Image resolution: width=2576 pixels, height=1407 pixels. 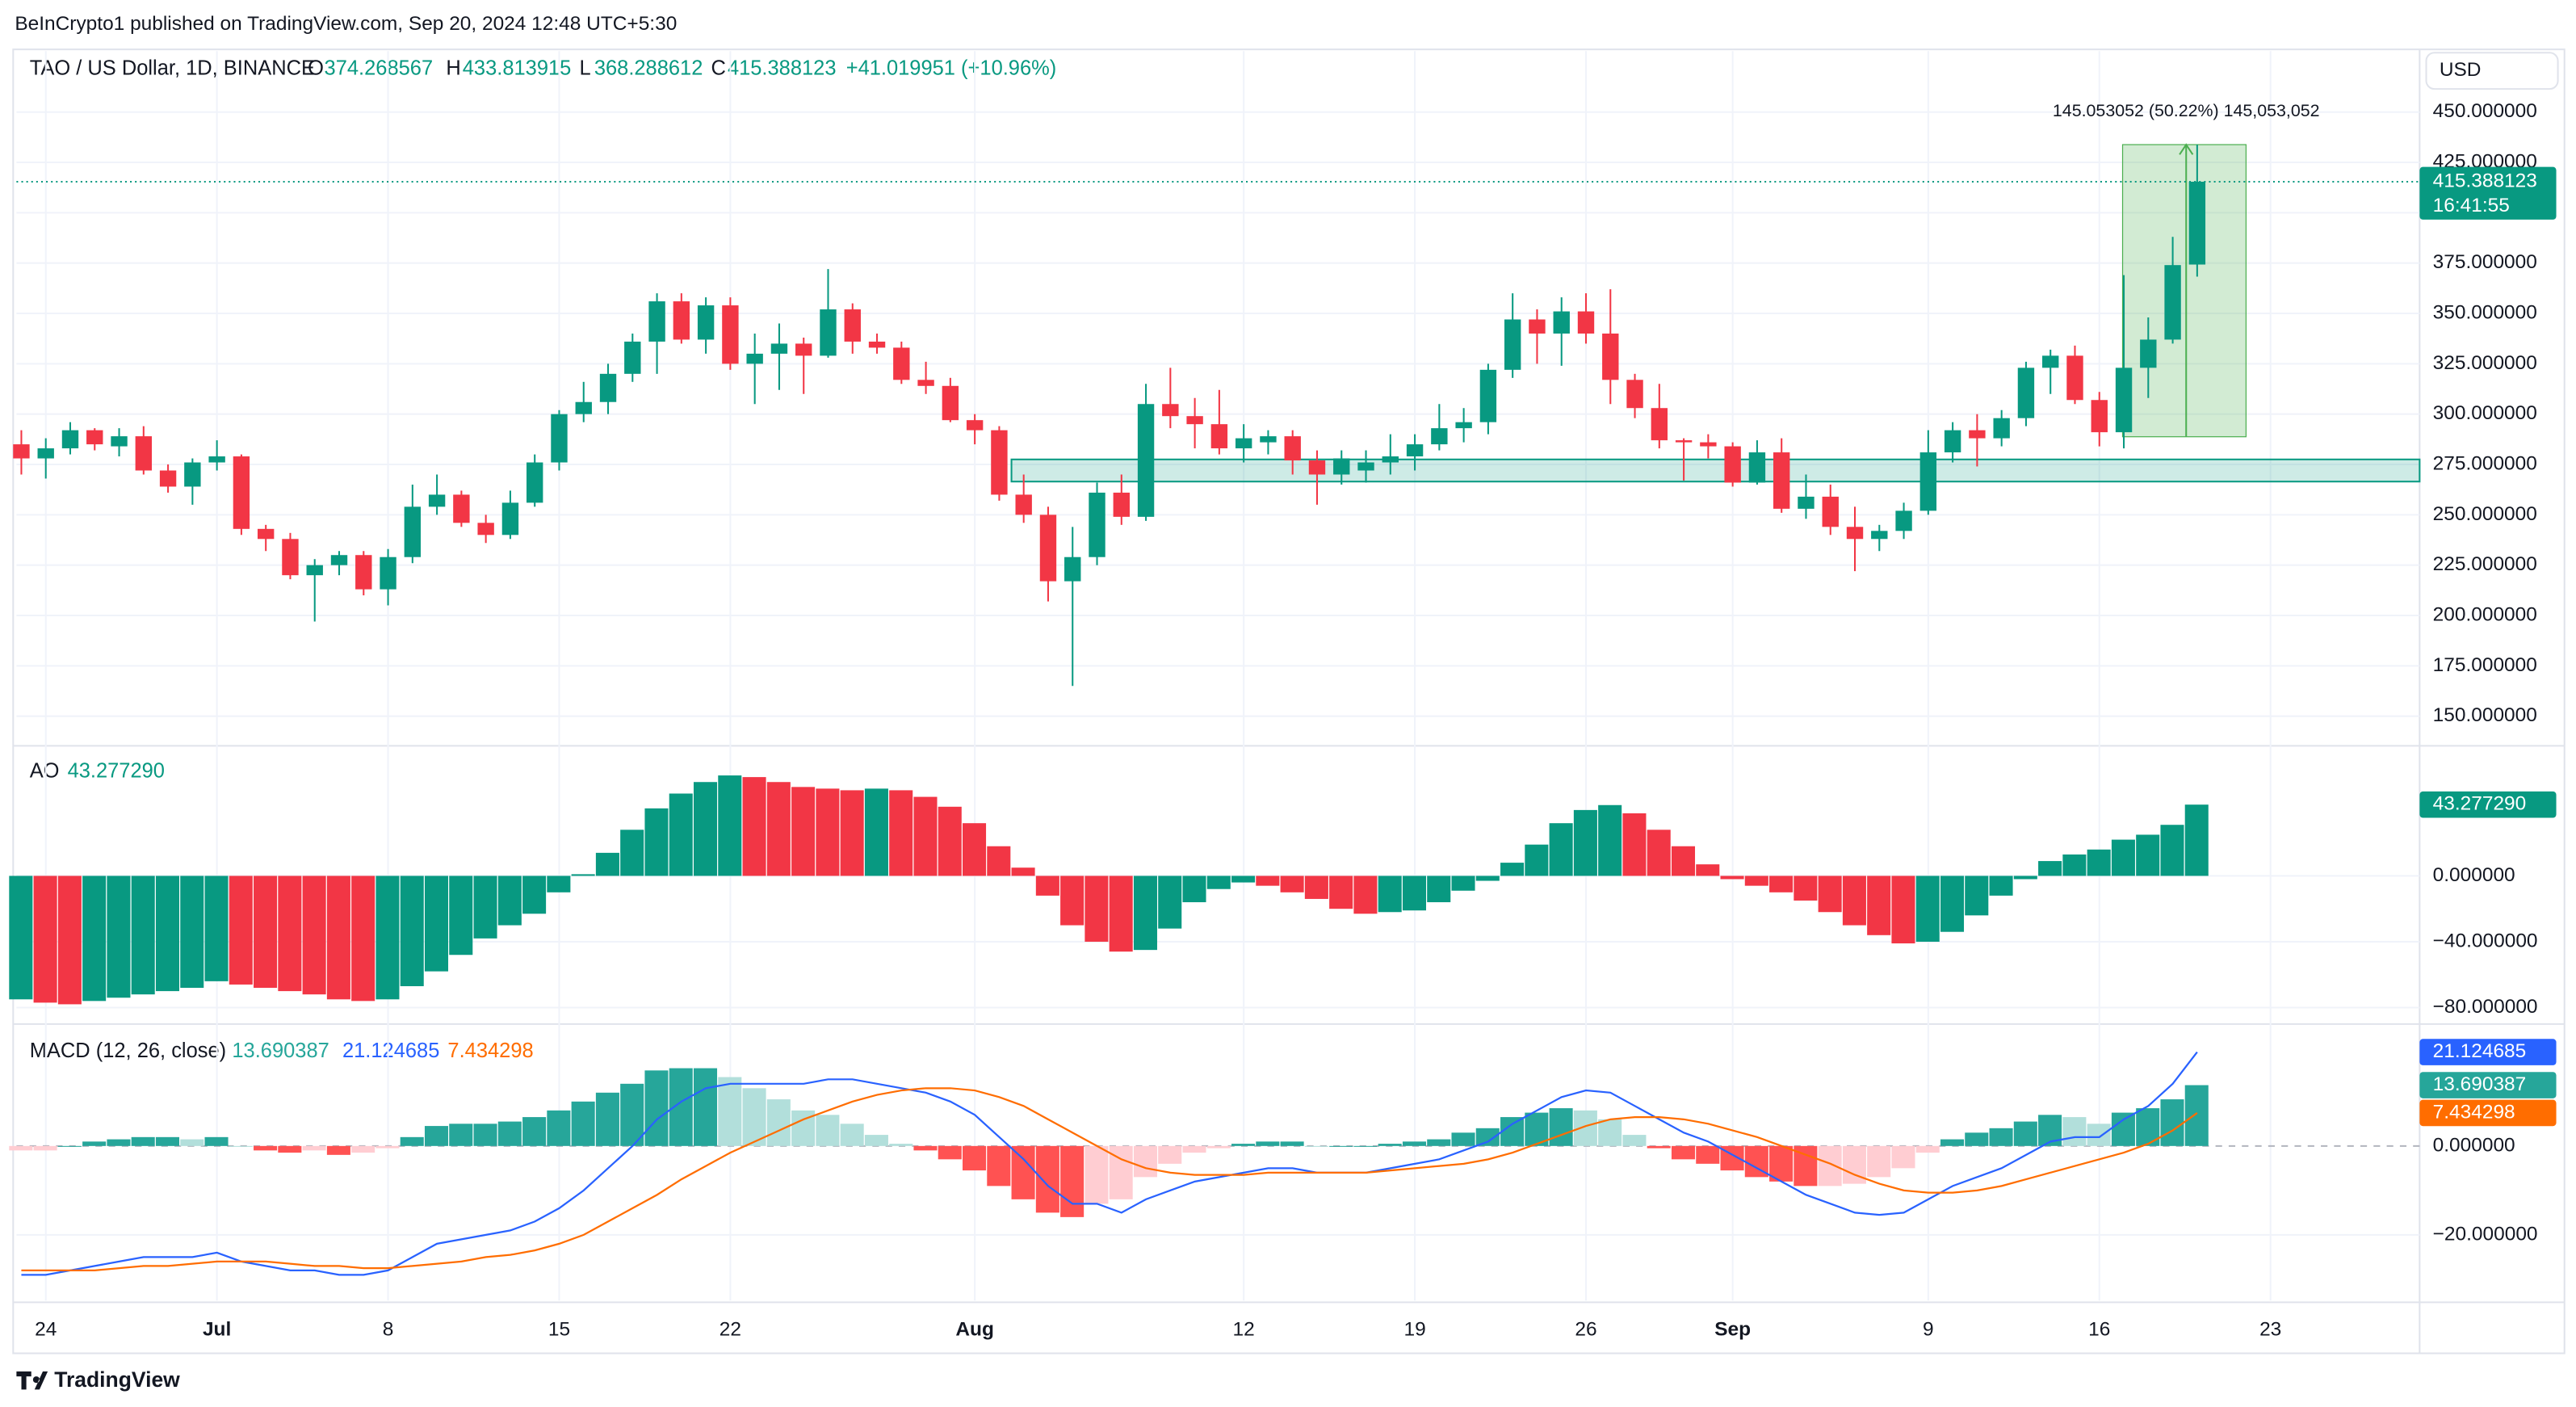 What do you see at coordinates (782, 68) in the screenshot?
I see `ohlc-value: 415.388123` at bounding box center [782, 68].